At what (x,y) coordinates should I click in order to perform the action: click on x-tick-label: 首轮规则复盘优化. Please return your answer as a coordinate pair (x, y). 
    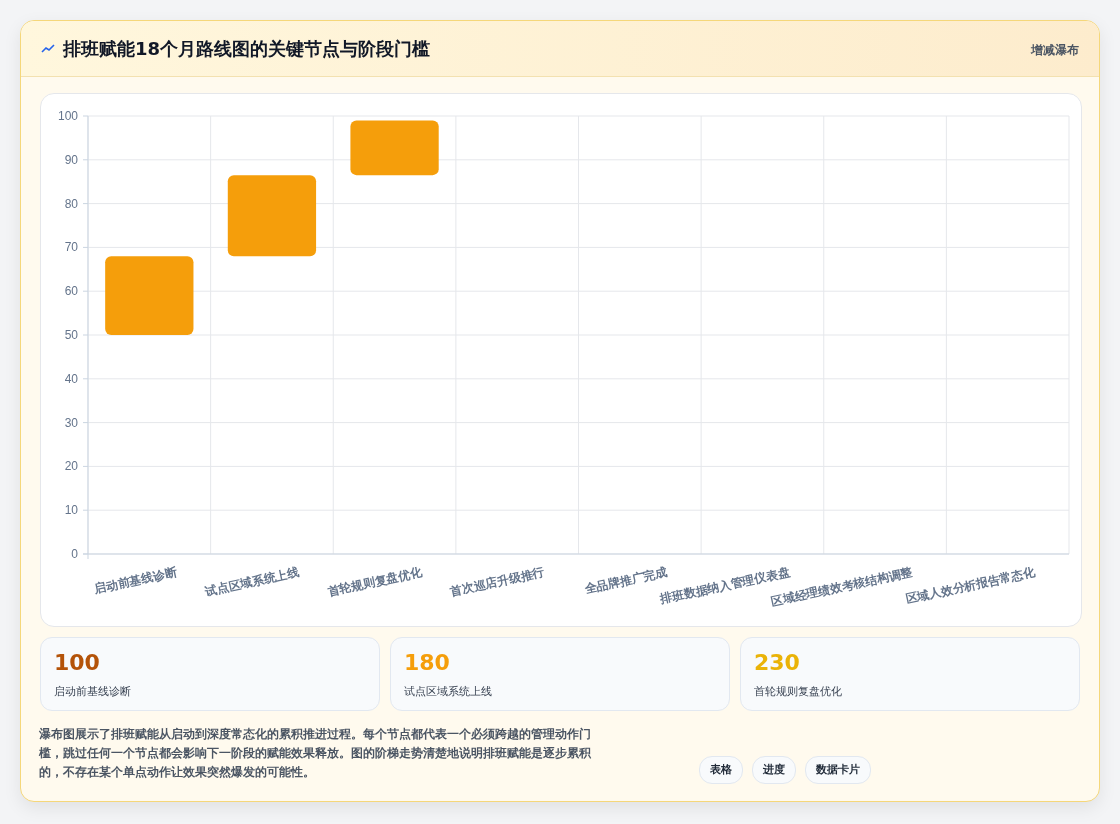
    Looking at the image, I should click on (375, 582).